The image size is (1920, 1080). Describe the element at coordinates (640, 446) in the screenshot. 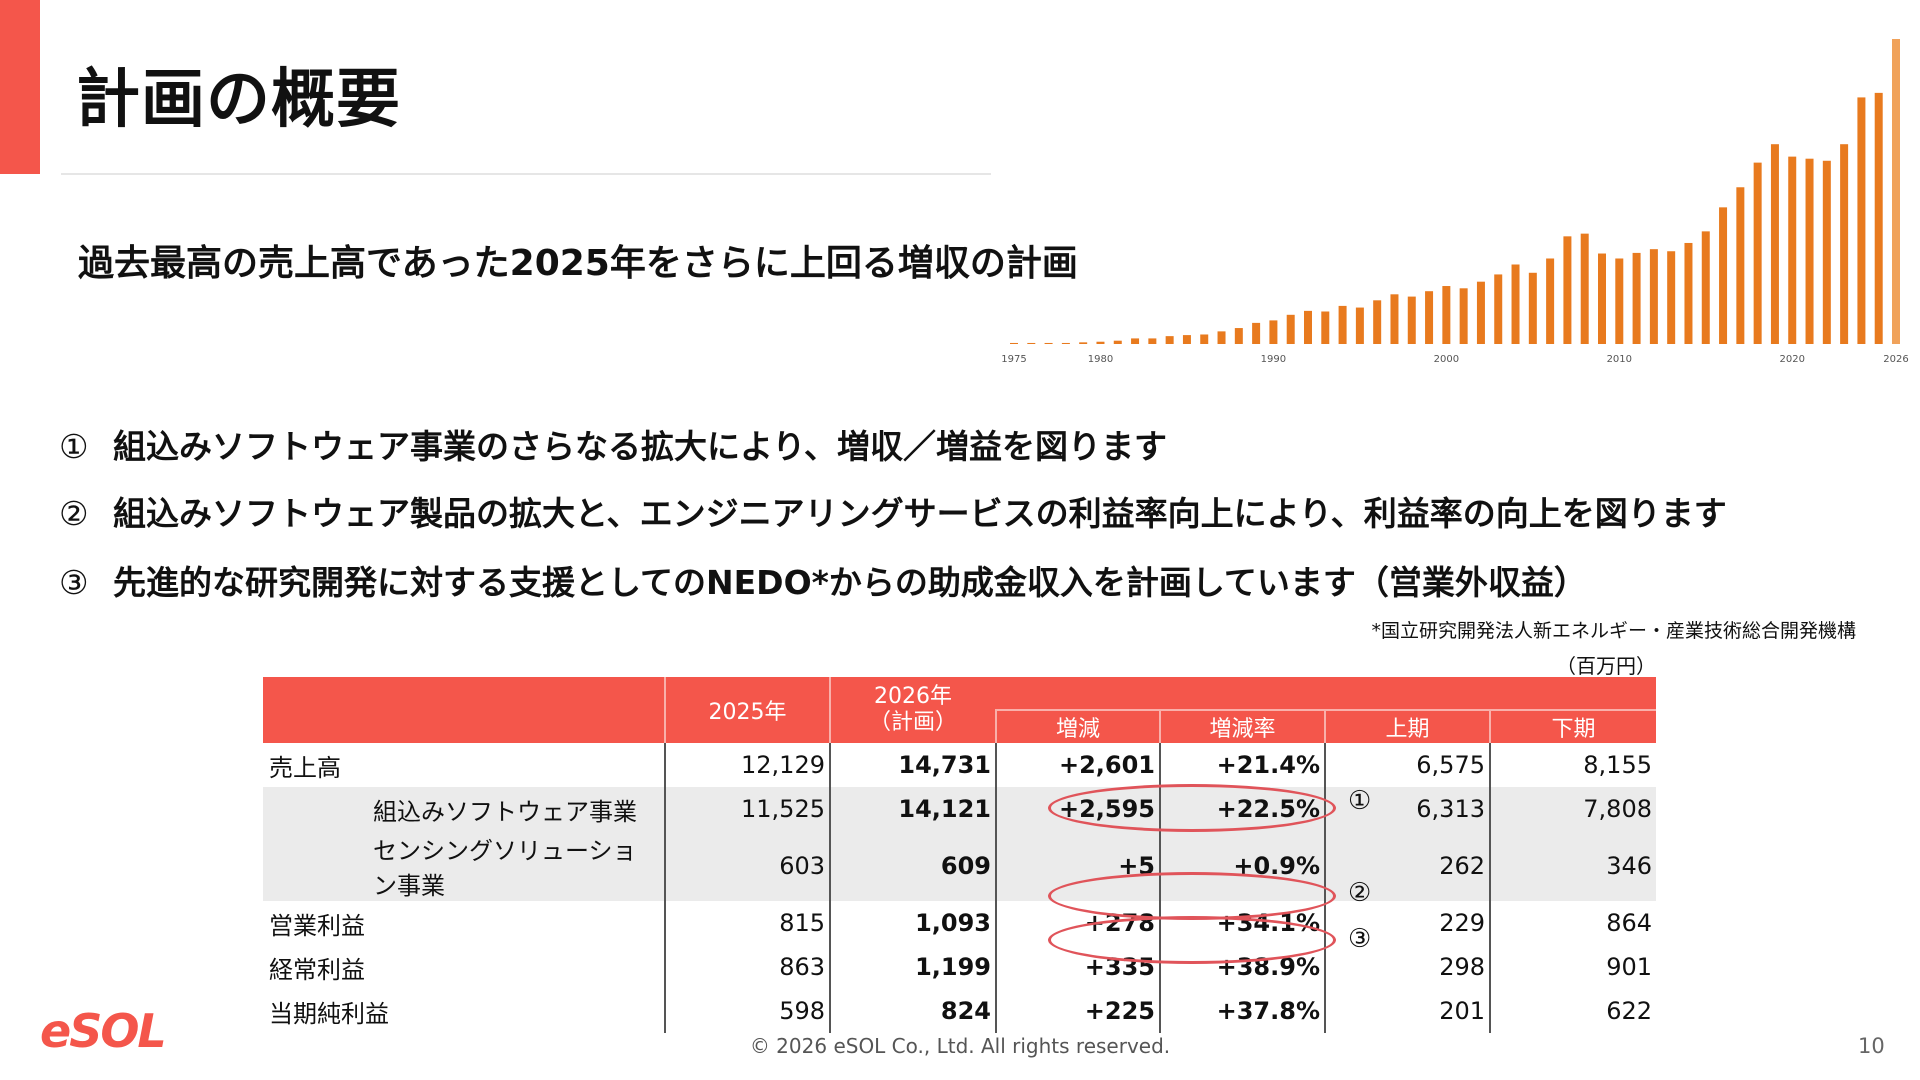

I see `bullet-text: 組込みソフトウェア事業のさらなる拡大により、増収／増益を図ります` at that location.